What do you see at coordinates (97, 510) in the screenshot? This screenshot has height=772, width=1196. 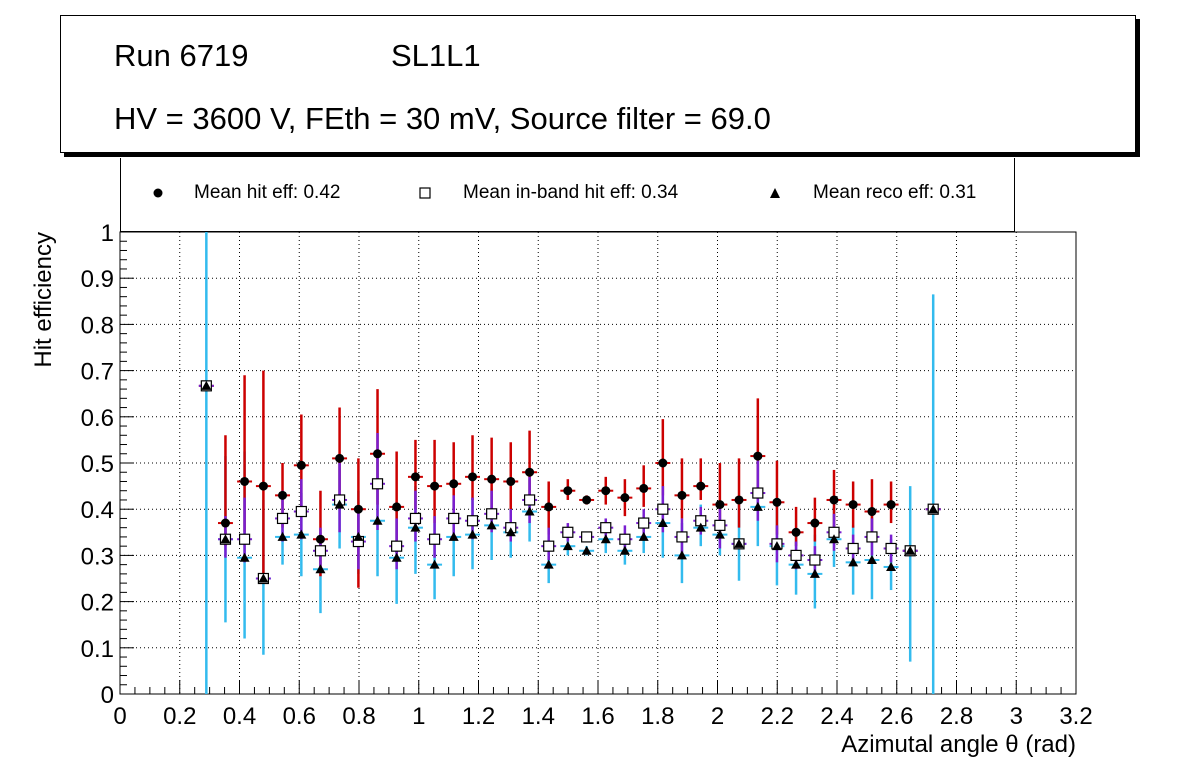 I see `y-tick-label: 0.4` at bounding box center [97, 510].